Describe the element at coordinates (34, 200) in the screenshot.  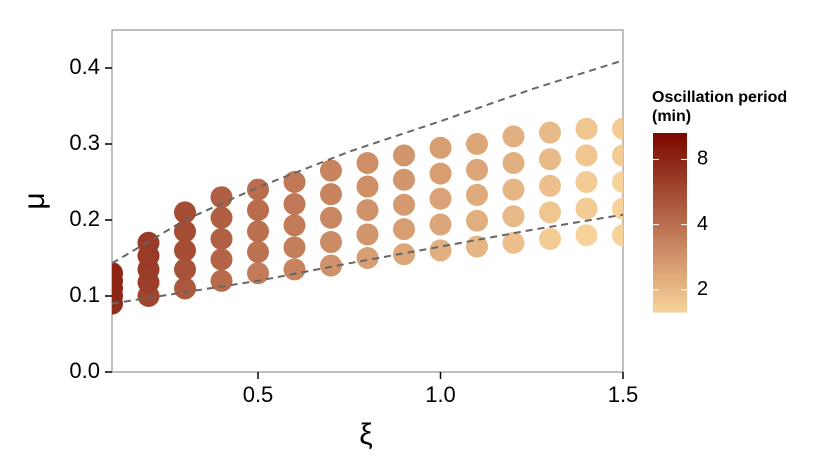
I see `y-axis-title: μ` at that location.